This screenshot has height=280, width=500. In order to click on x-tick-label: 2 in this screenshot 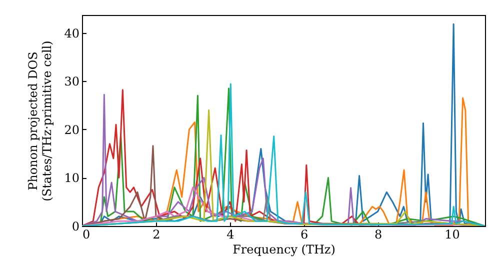, I will do `click(156, 235)`.